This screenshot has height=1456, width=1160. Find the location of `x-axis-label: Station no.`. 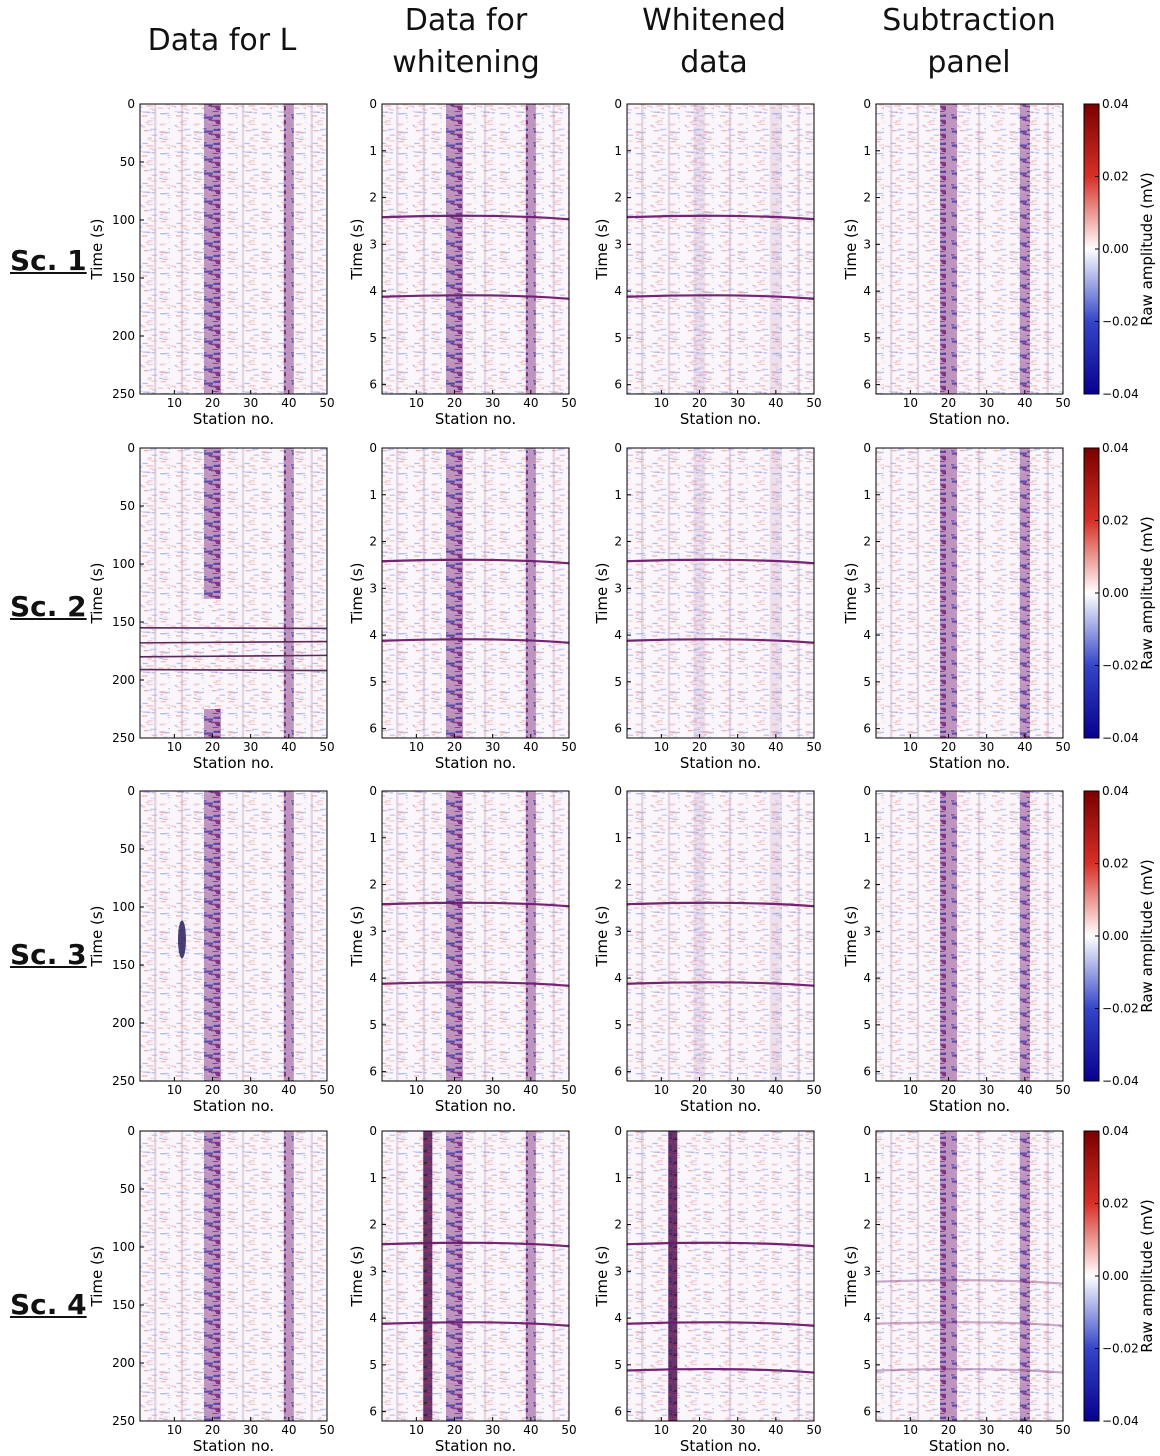

x-axis-label: Station no. is located at coordinates (720, 419).